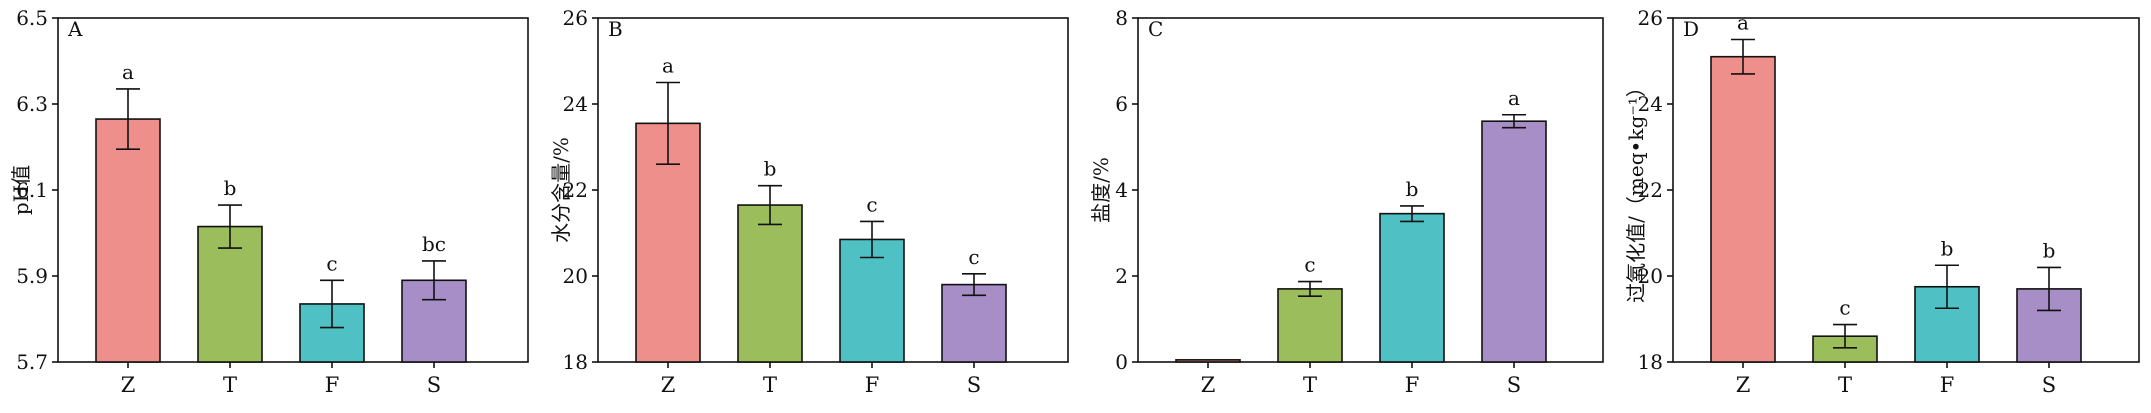 The height and width of the screenshot is (413, 2151). What do you see at coordinates (32, 362) in the screenshot?
I see `y-tick-label: 5.7` at bounding box center [32, 362].